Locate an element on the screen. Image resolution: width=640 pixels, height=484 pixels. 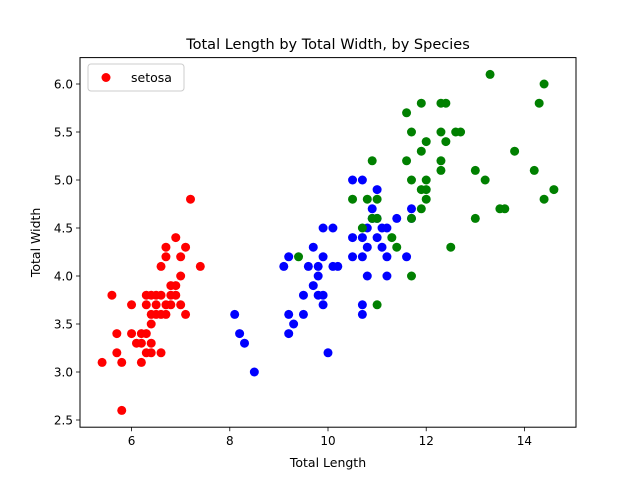
y-axis: 2.5 3.0 3.5 4.0 4.5 5.0 5.5 6.0 is located at coordinates (67, 252).